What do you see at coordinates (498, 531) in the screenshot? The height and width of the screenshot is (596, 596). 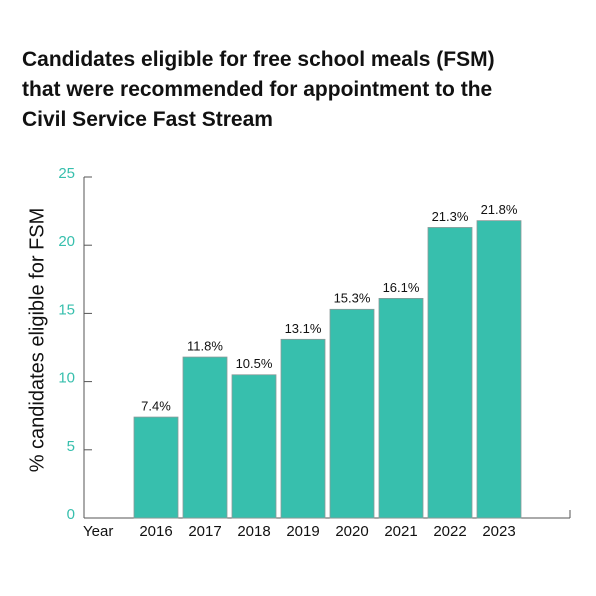 I see `x-tick-label: 2023` at bounding box center [498, 531].